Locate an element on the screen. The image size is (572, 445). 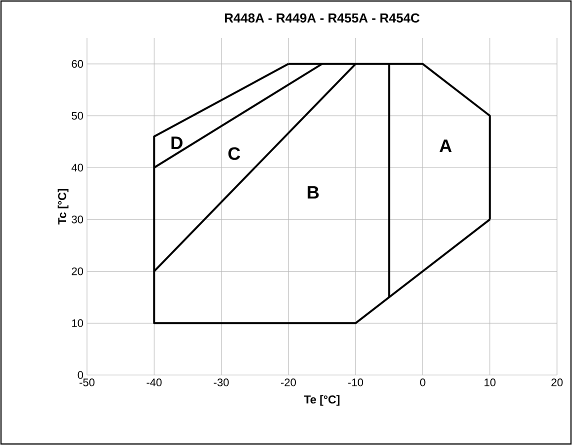
annotation: D is located at coordinates (176, 142).